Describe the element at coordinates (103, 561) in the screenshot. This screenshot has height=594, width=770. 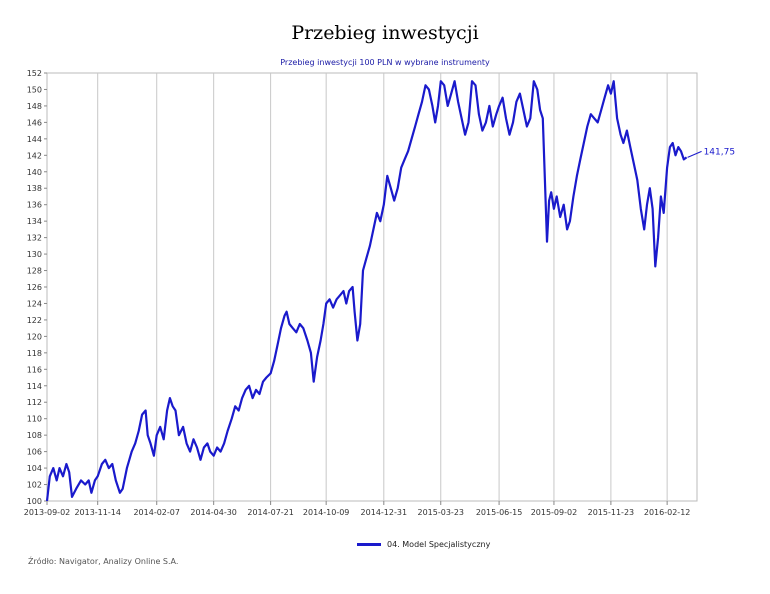
I see `source-note: Źródło: Navigator, Analizy Online S.A.` at that location.